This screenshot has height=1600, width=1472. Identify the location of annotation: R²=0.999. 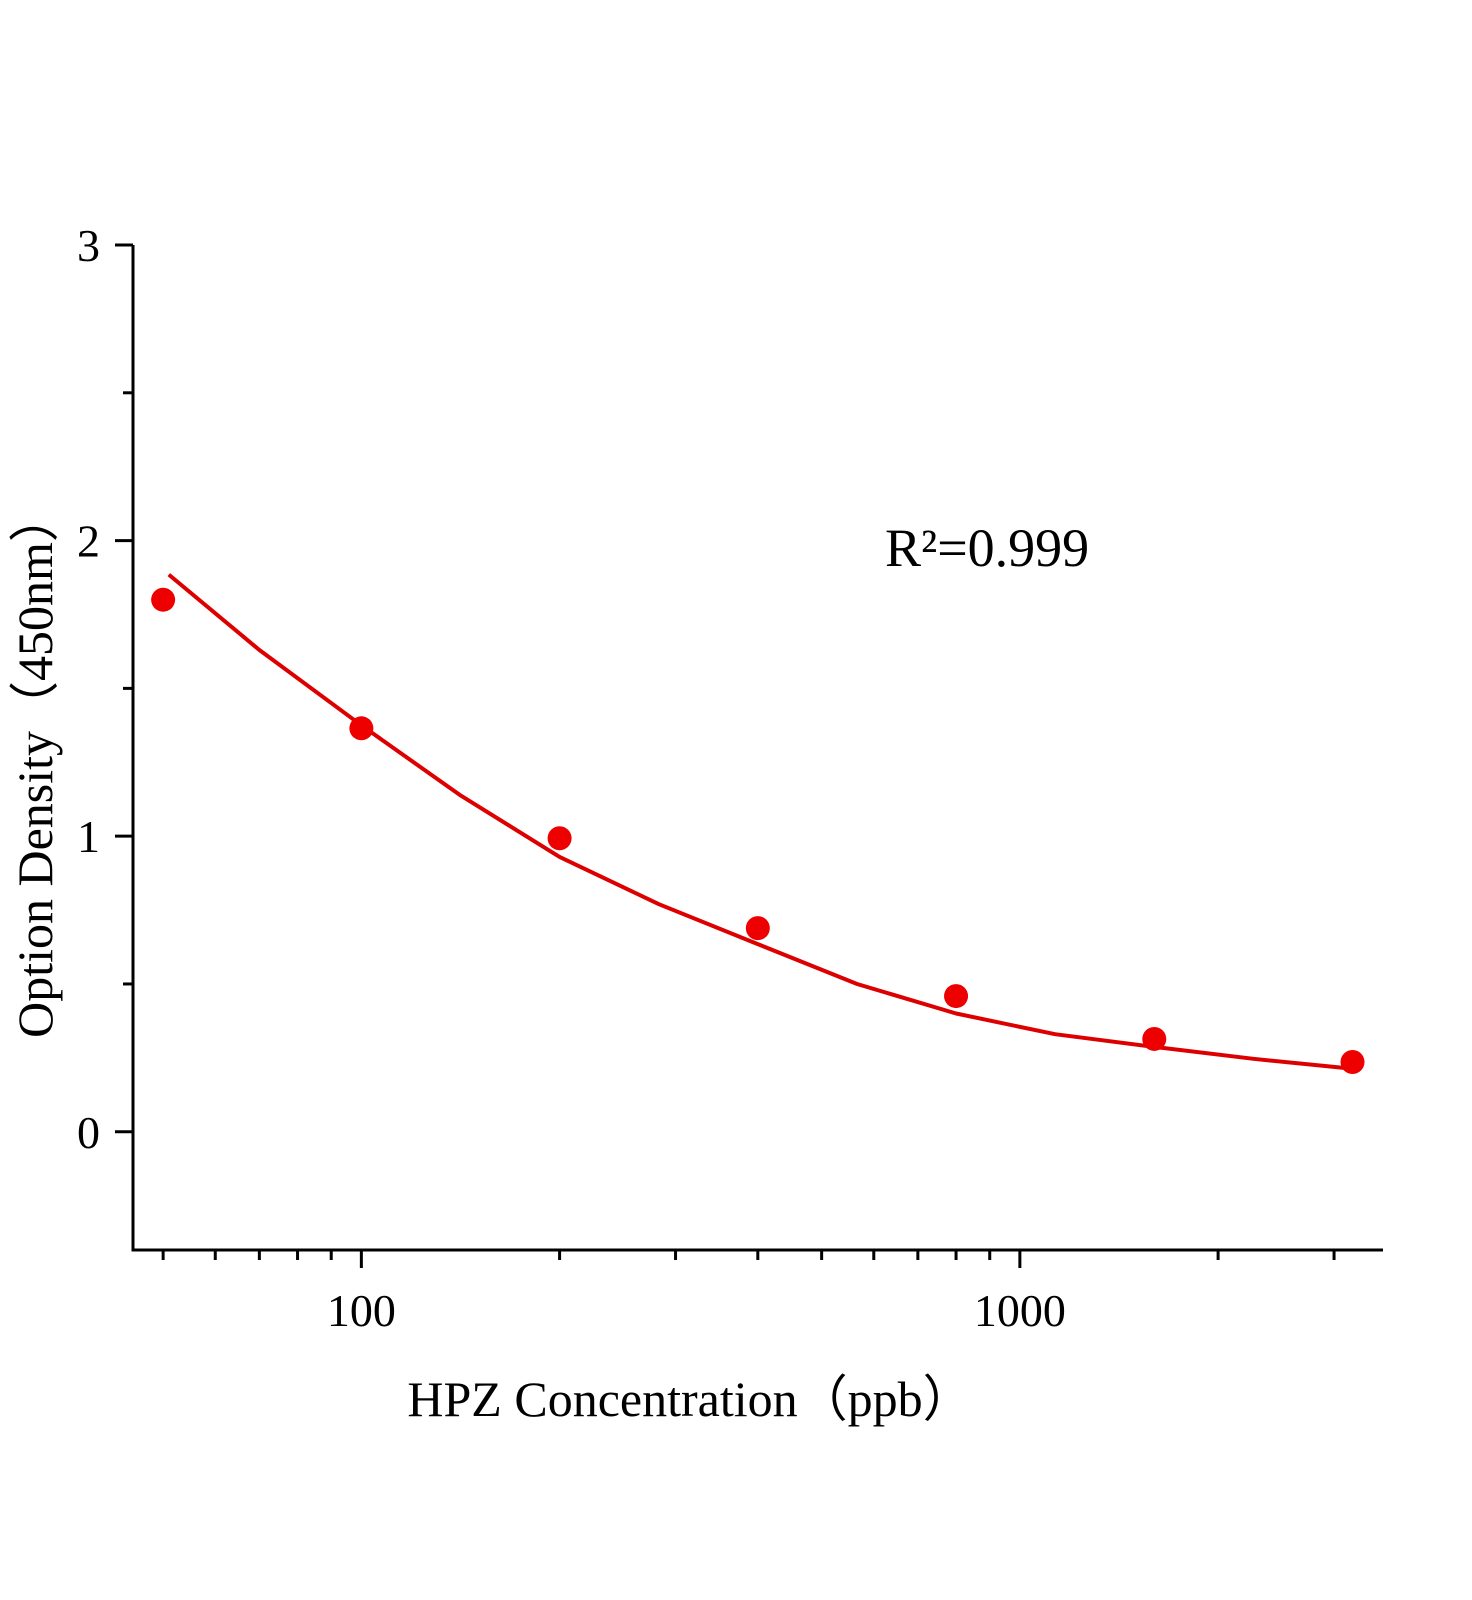
(987, 548).